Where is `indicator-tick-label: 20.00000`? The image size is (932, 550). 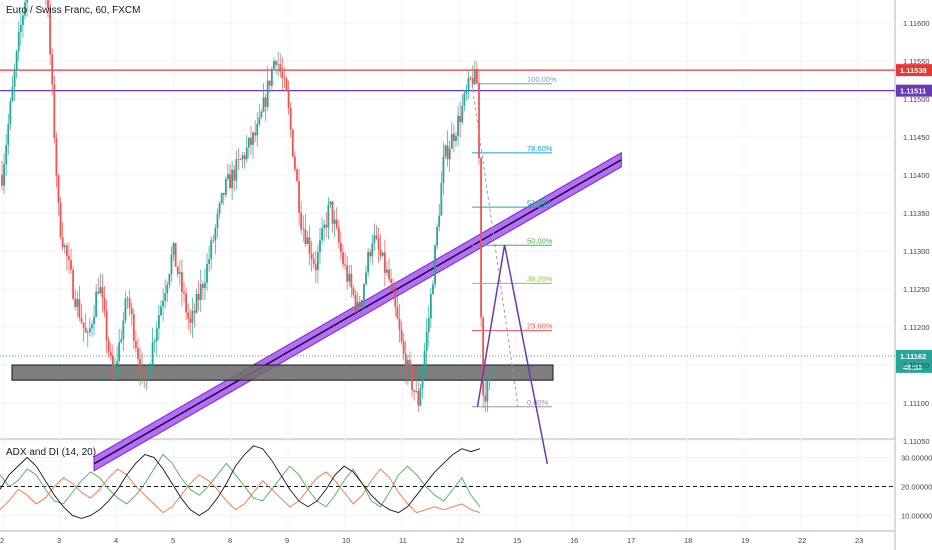 indicator-tick-label: 20.00000 is located at coordinates (916, 486).